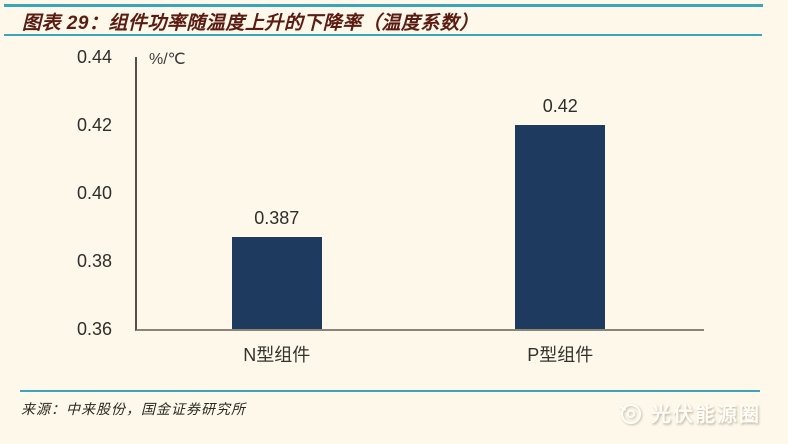 This screenshot has height=444, width=788. What do you see at coordinates (94, 125) in the screenshot?
I see `y-axis-tick-label: 0.42` at bounding box center [94, 125].